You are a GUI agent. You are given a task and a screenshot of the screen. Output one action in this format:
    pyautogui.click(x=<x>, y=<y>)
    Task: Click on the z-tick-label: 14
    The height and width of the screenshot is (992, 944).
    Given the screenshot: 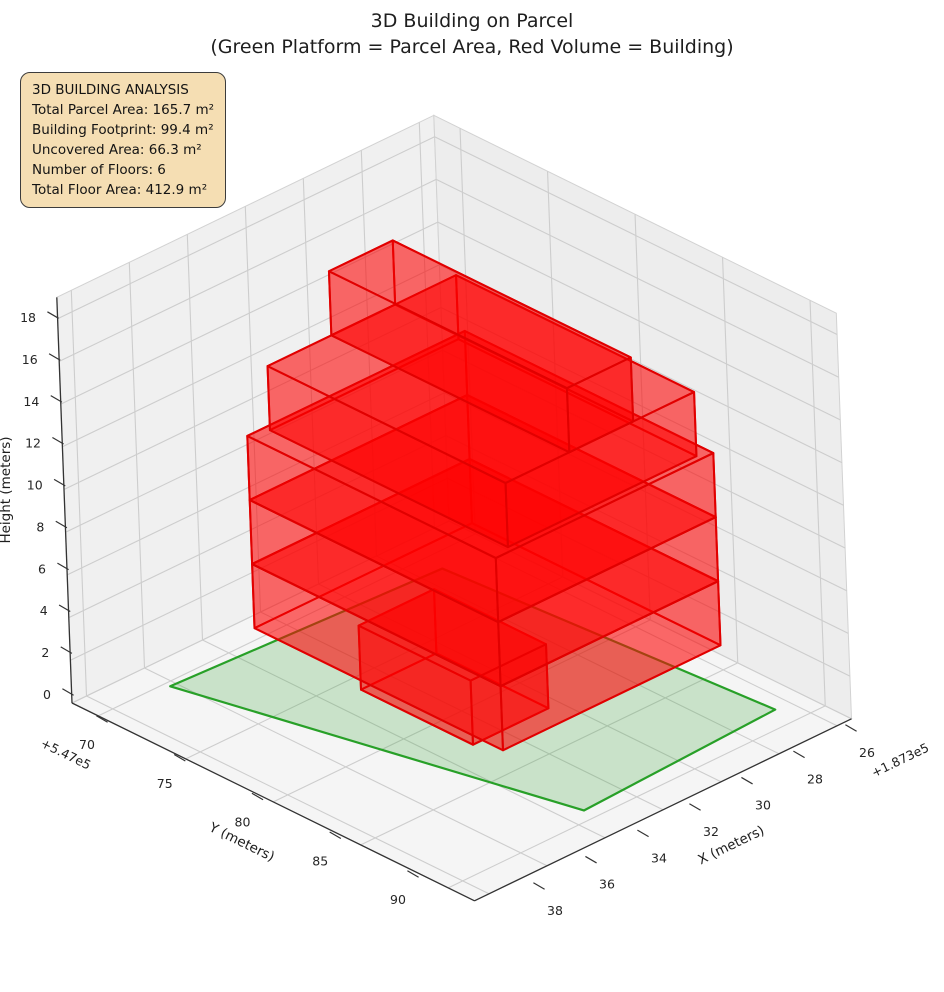 What is the action you would take?
    pyautogui.click(x=31, y=401)
    